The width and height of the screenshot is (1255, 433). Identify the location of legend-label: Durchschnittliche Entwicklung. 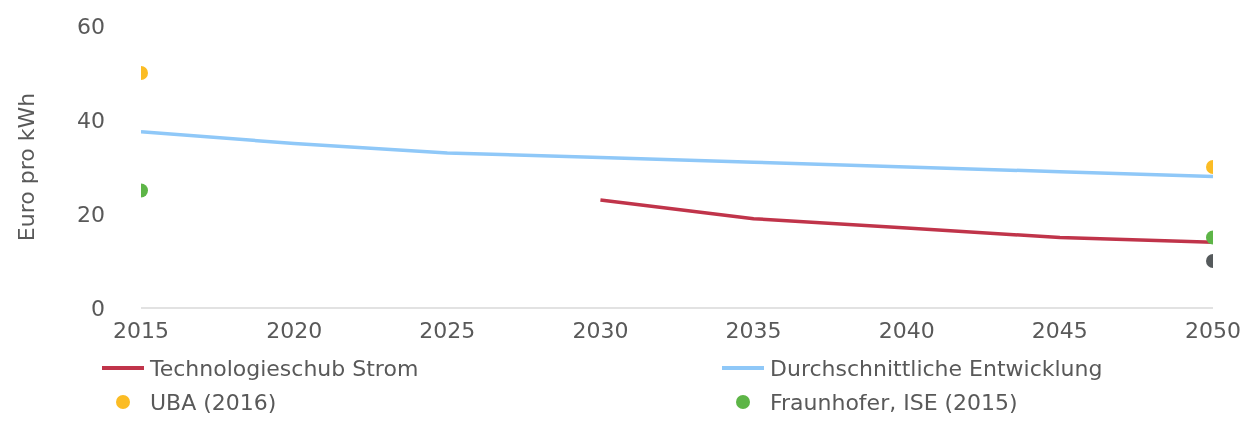
(936, 368).